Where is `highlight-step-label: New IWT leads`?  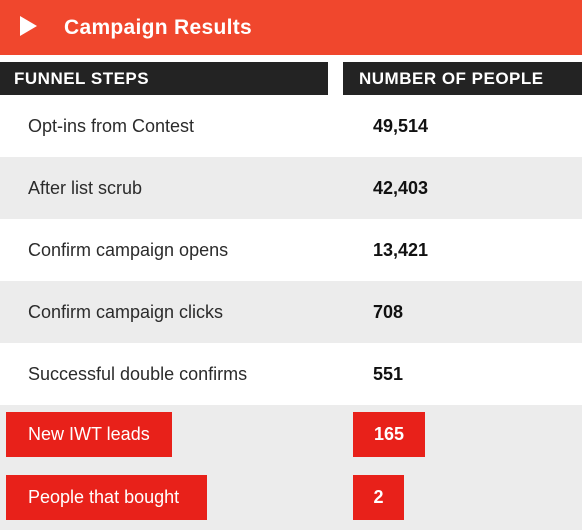 highlight-step-label: New IWT leads is located at coordinates (89, 434).